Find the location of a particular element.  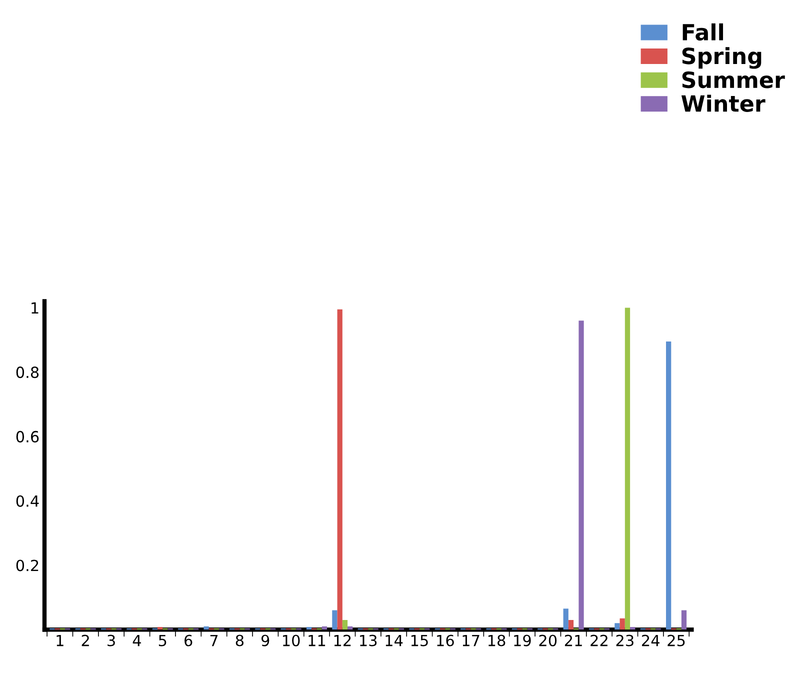

y-tick-label: 1 is located at coordinates (35, 308).